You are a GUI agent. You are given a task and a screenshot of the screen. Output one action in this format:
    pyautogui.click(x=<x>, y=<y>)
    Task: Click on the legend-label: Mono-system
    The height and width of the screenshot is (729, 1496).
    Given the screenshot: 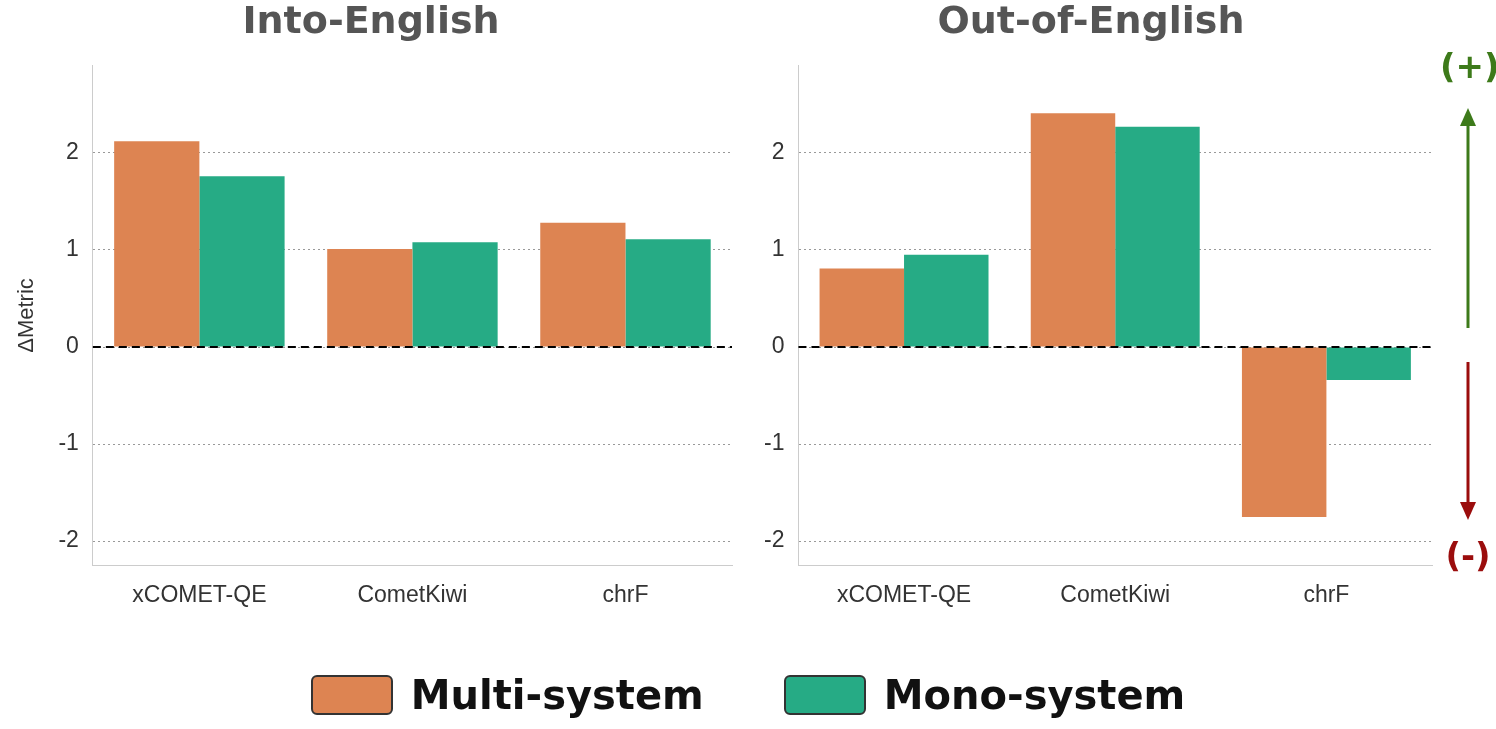 What is the action you would take?
    pyautogui.click(x=1034, y=695)
    